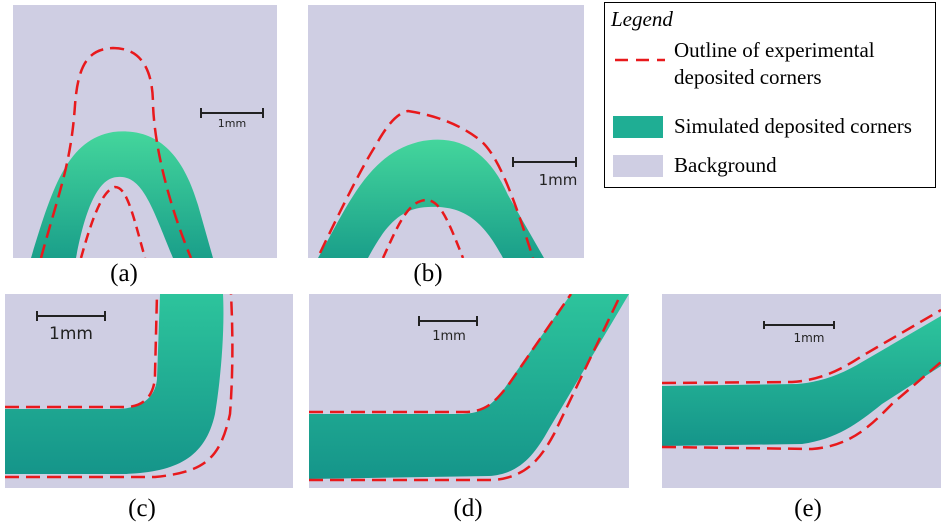 The image size is (944, 530). What do you see at coordinates (793, 126) in the screenshot?
I see `legend-item-simulated: Simulated deposited corners` at bounding box center [793, 126].